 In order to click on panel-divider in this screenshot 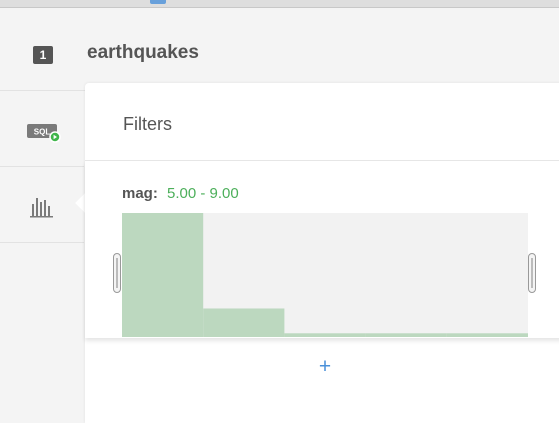, I will do `click(322, 160)`.